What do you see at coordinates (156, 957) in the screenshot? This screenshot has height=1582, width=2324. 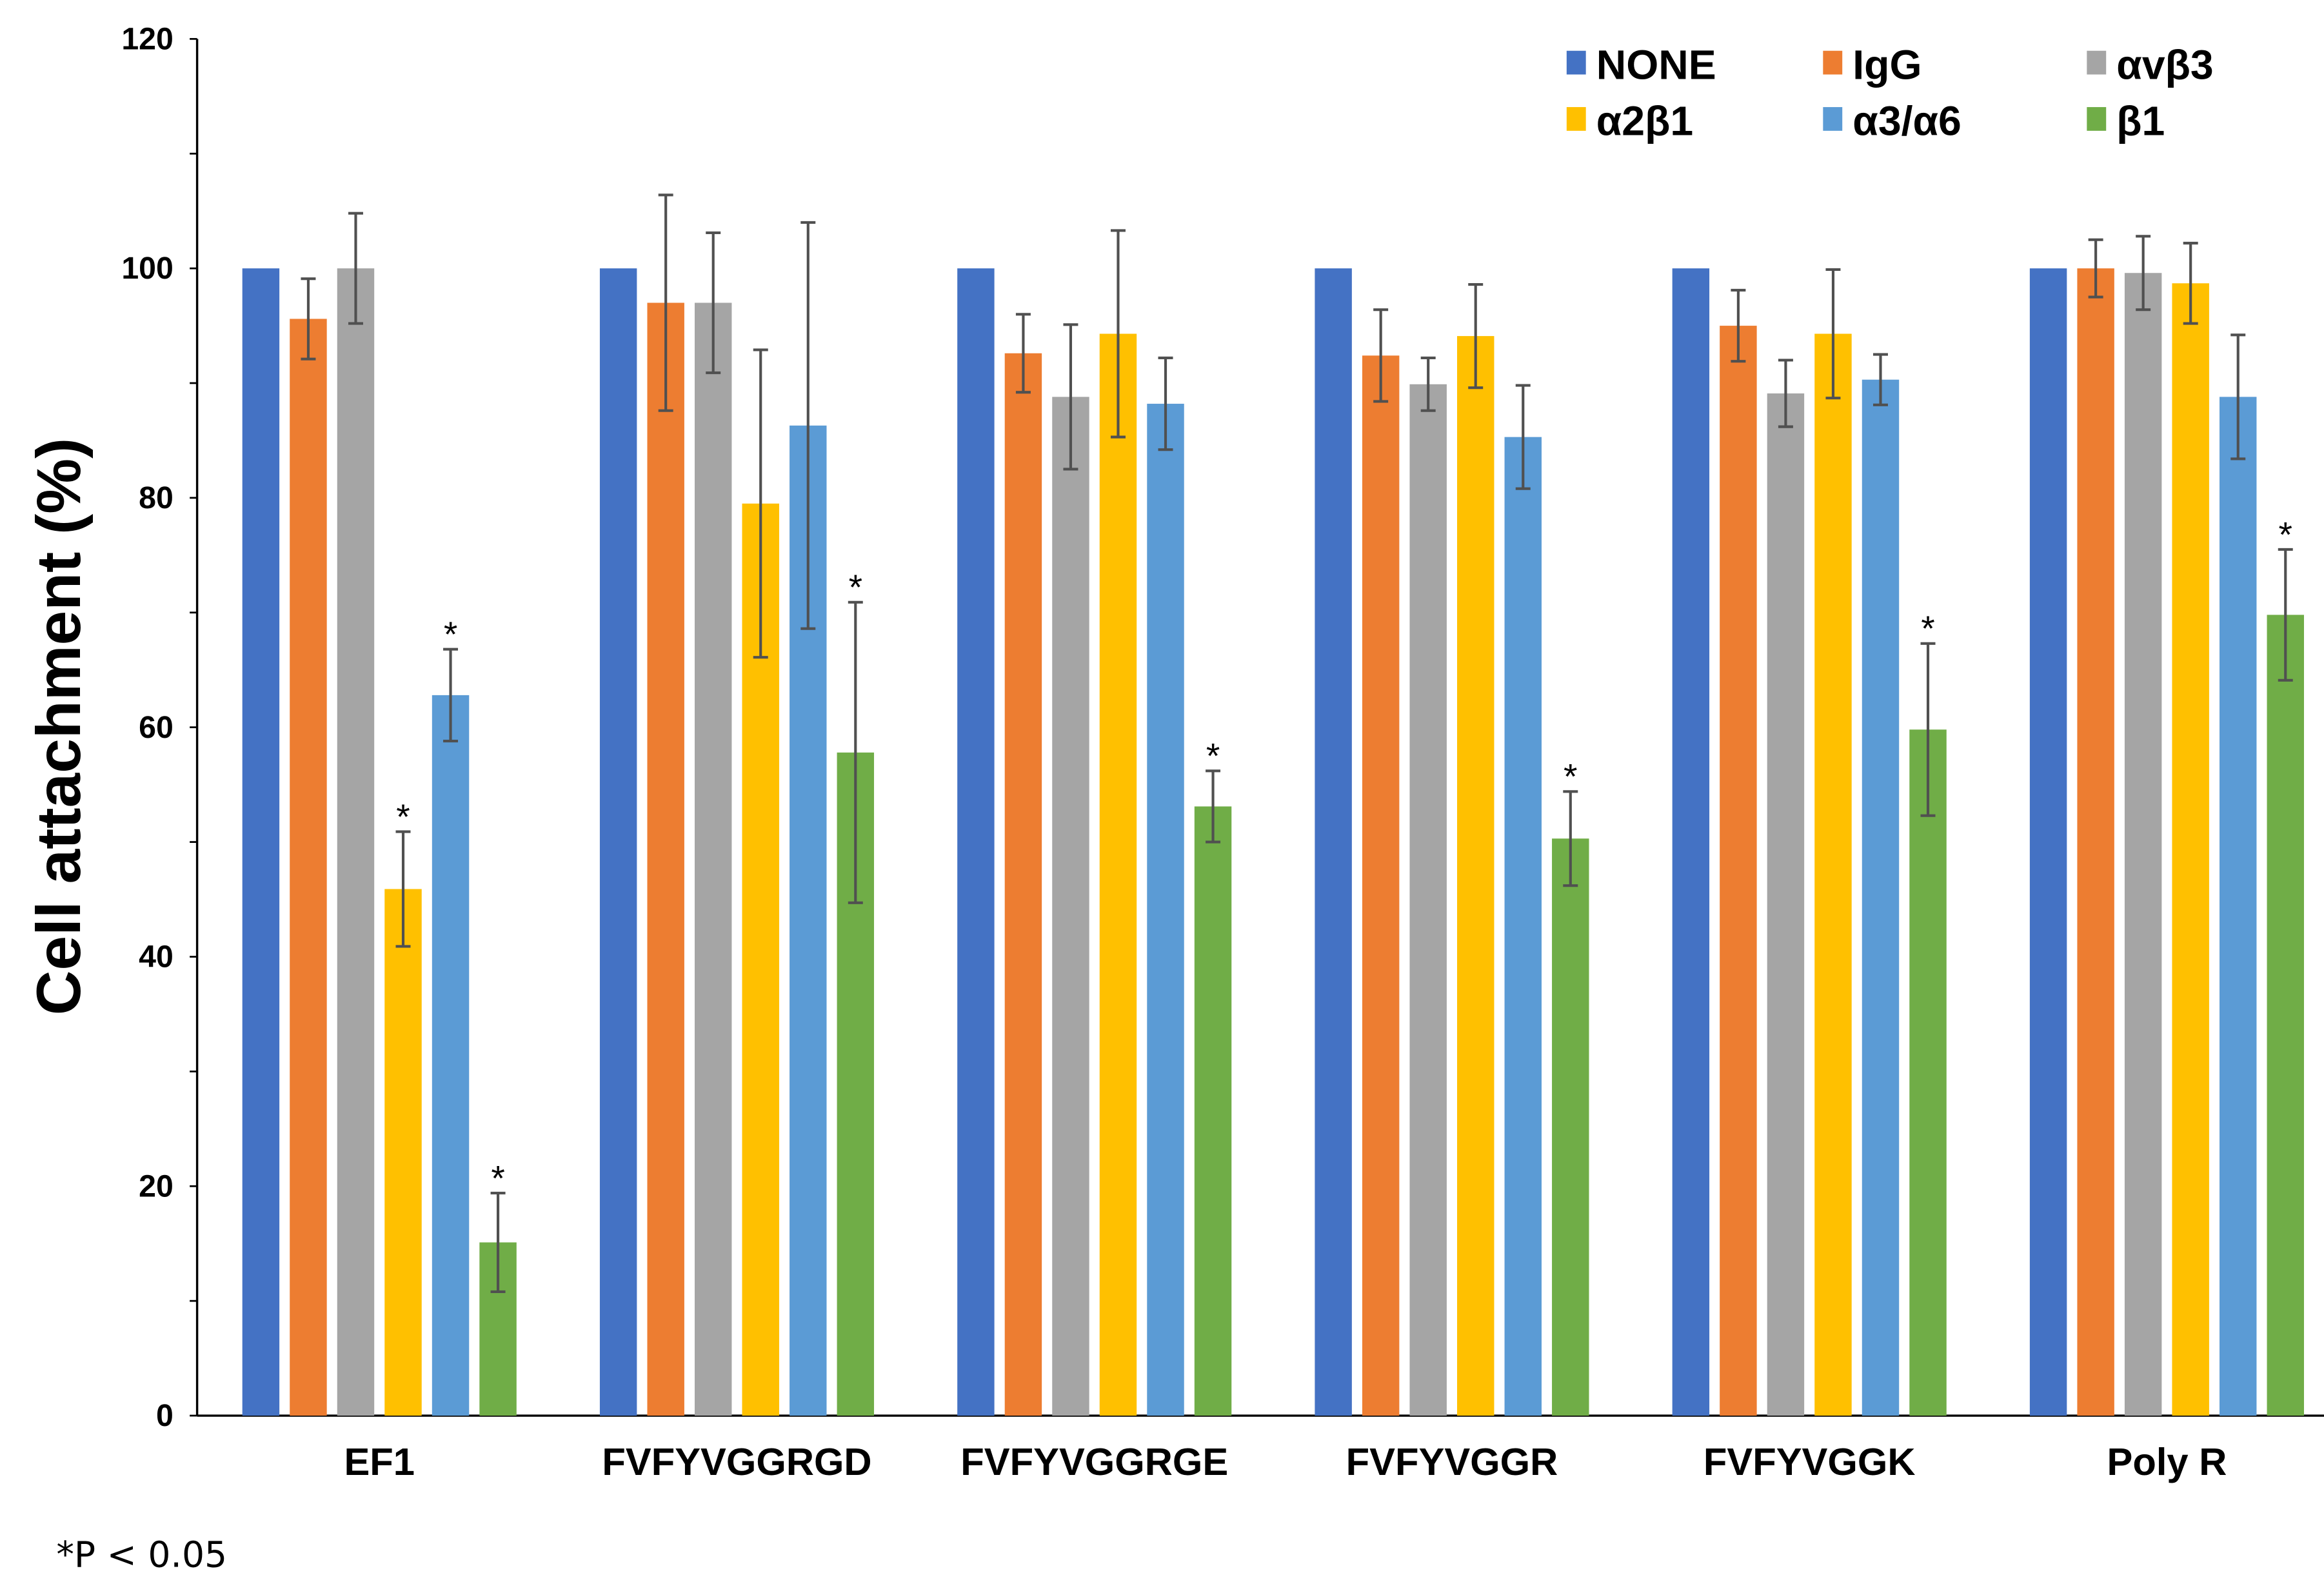 I see `y-tick-label: 40` at bounding box center [156, 957].